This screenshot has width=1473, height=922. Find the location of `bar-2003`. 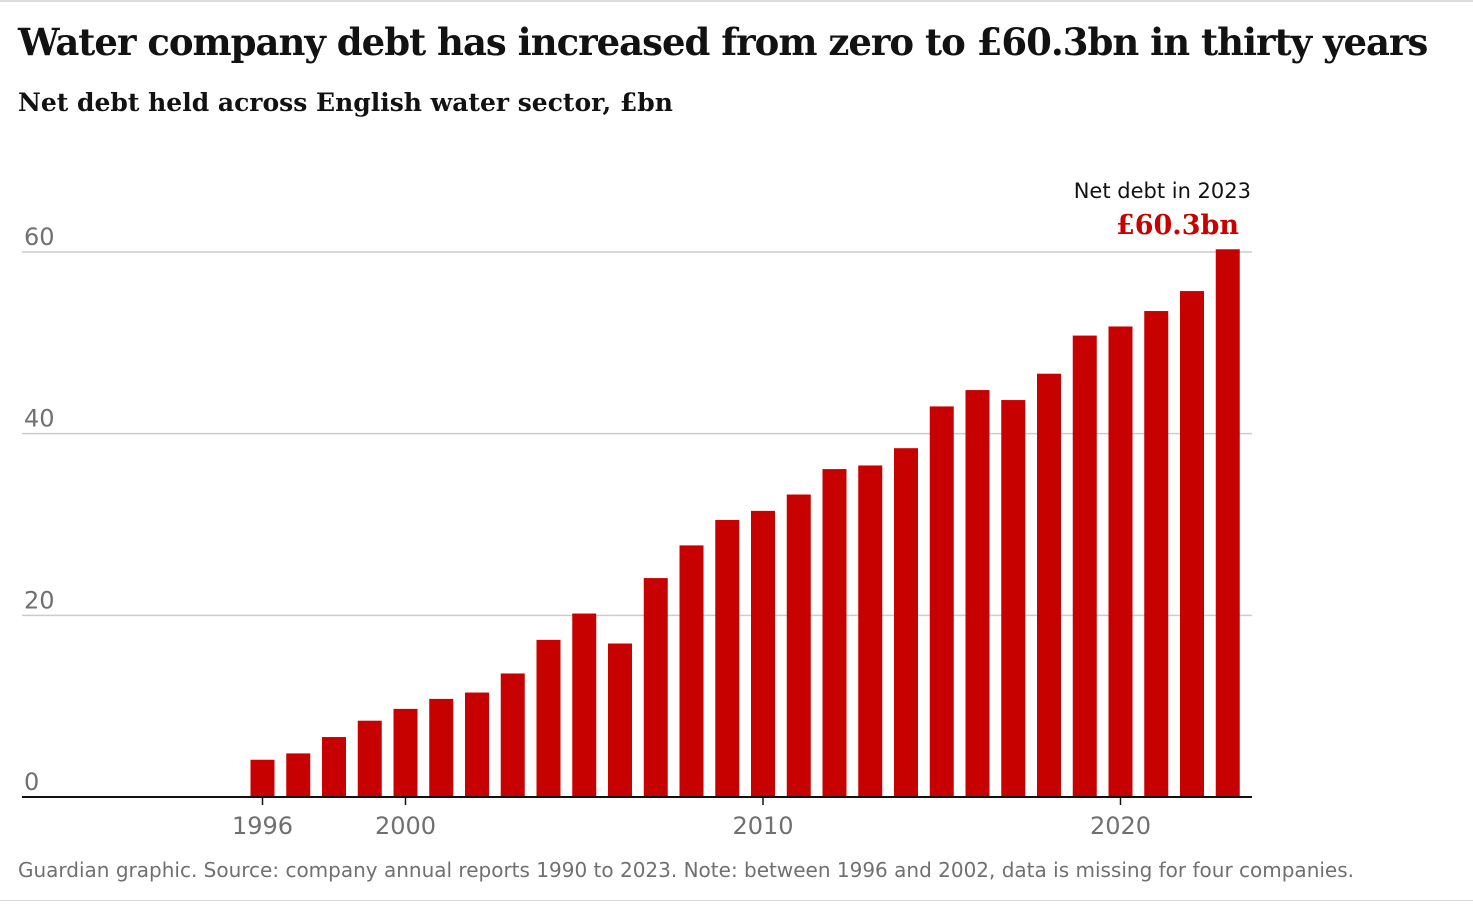

bar-2003 is located at coordinates (512, 735).